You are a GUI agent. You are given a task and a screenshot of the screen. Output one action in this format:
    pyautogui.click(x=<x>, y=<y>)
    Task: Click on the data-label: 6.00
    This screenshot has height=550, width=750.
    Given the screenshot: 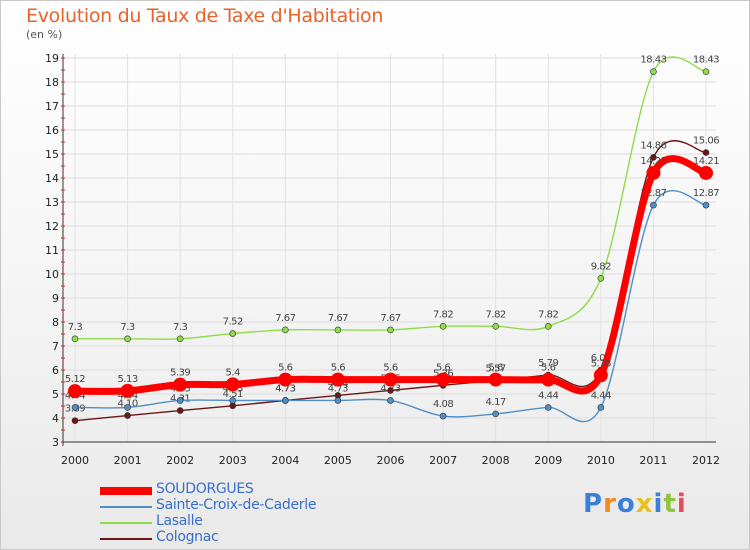 What is the action you would take?
    pyautogui.click(x=601, y=358)
    